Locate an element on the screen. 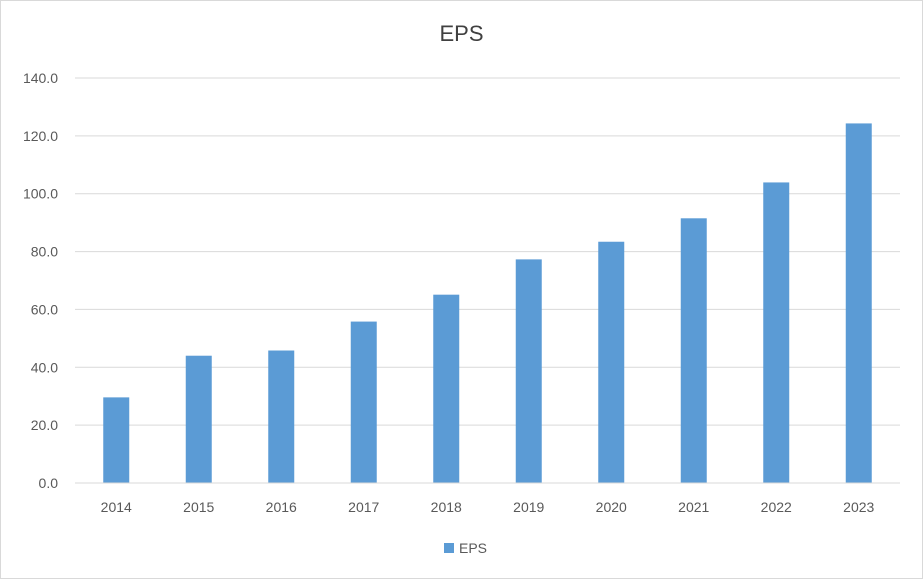 This screenshot has width=923, height=579. x-tick-label: 2020 is located at coordinates (611, 507).